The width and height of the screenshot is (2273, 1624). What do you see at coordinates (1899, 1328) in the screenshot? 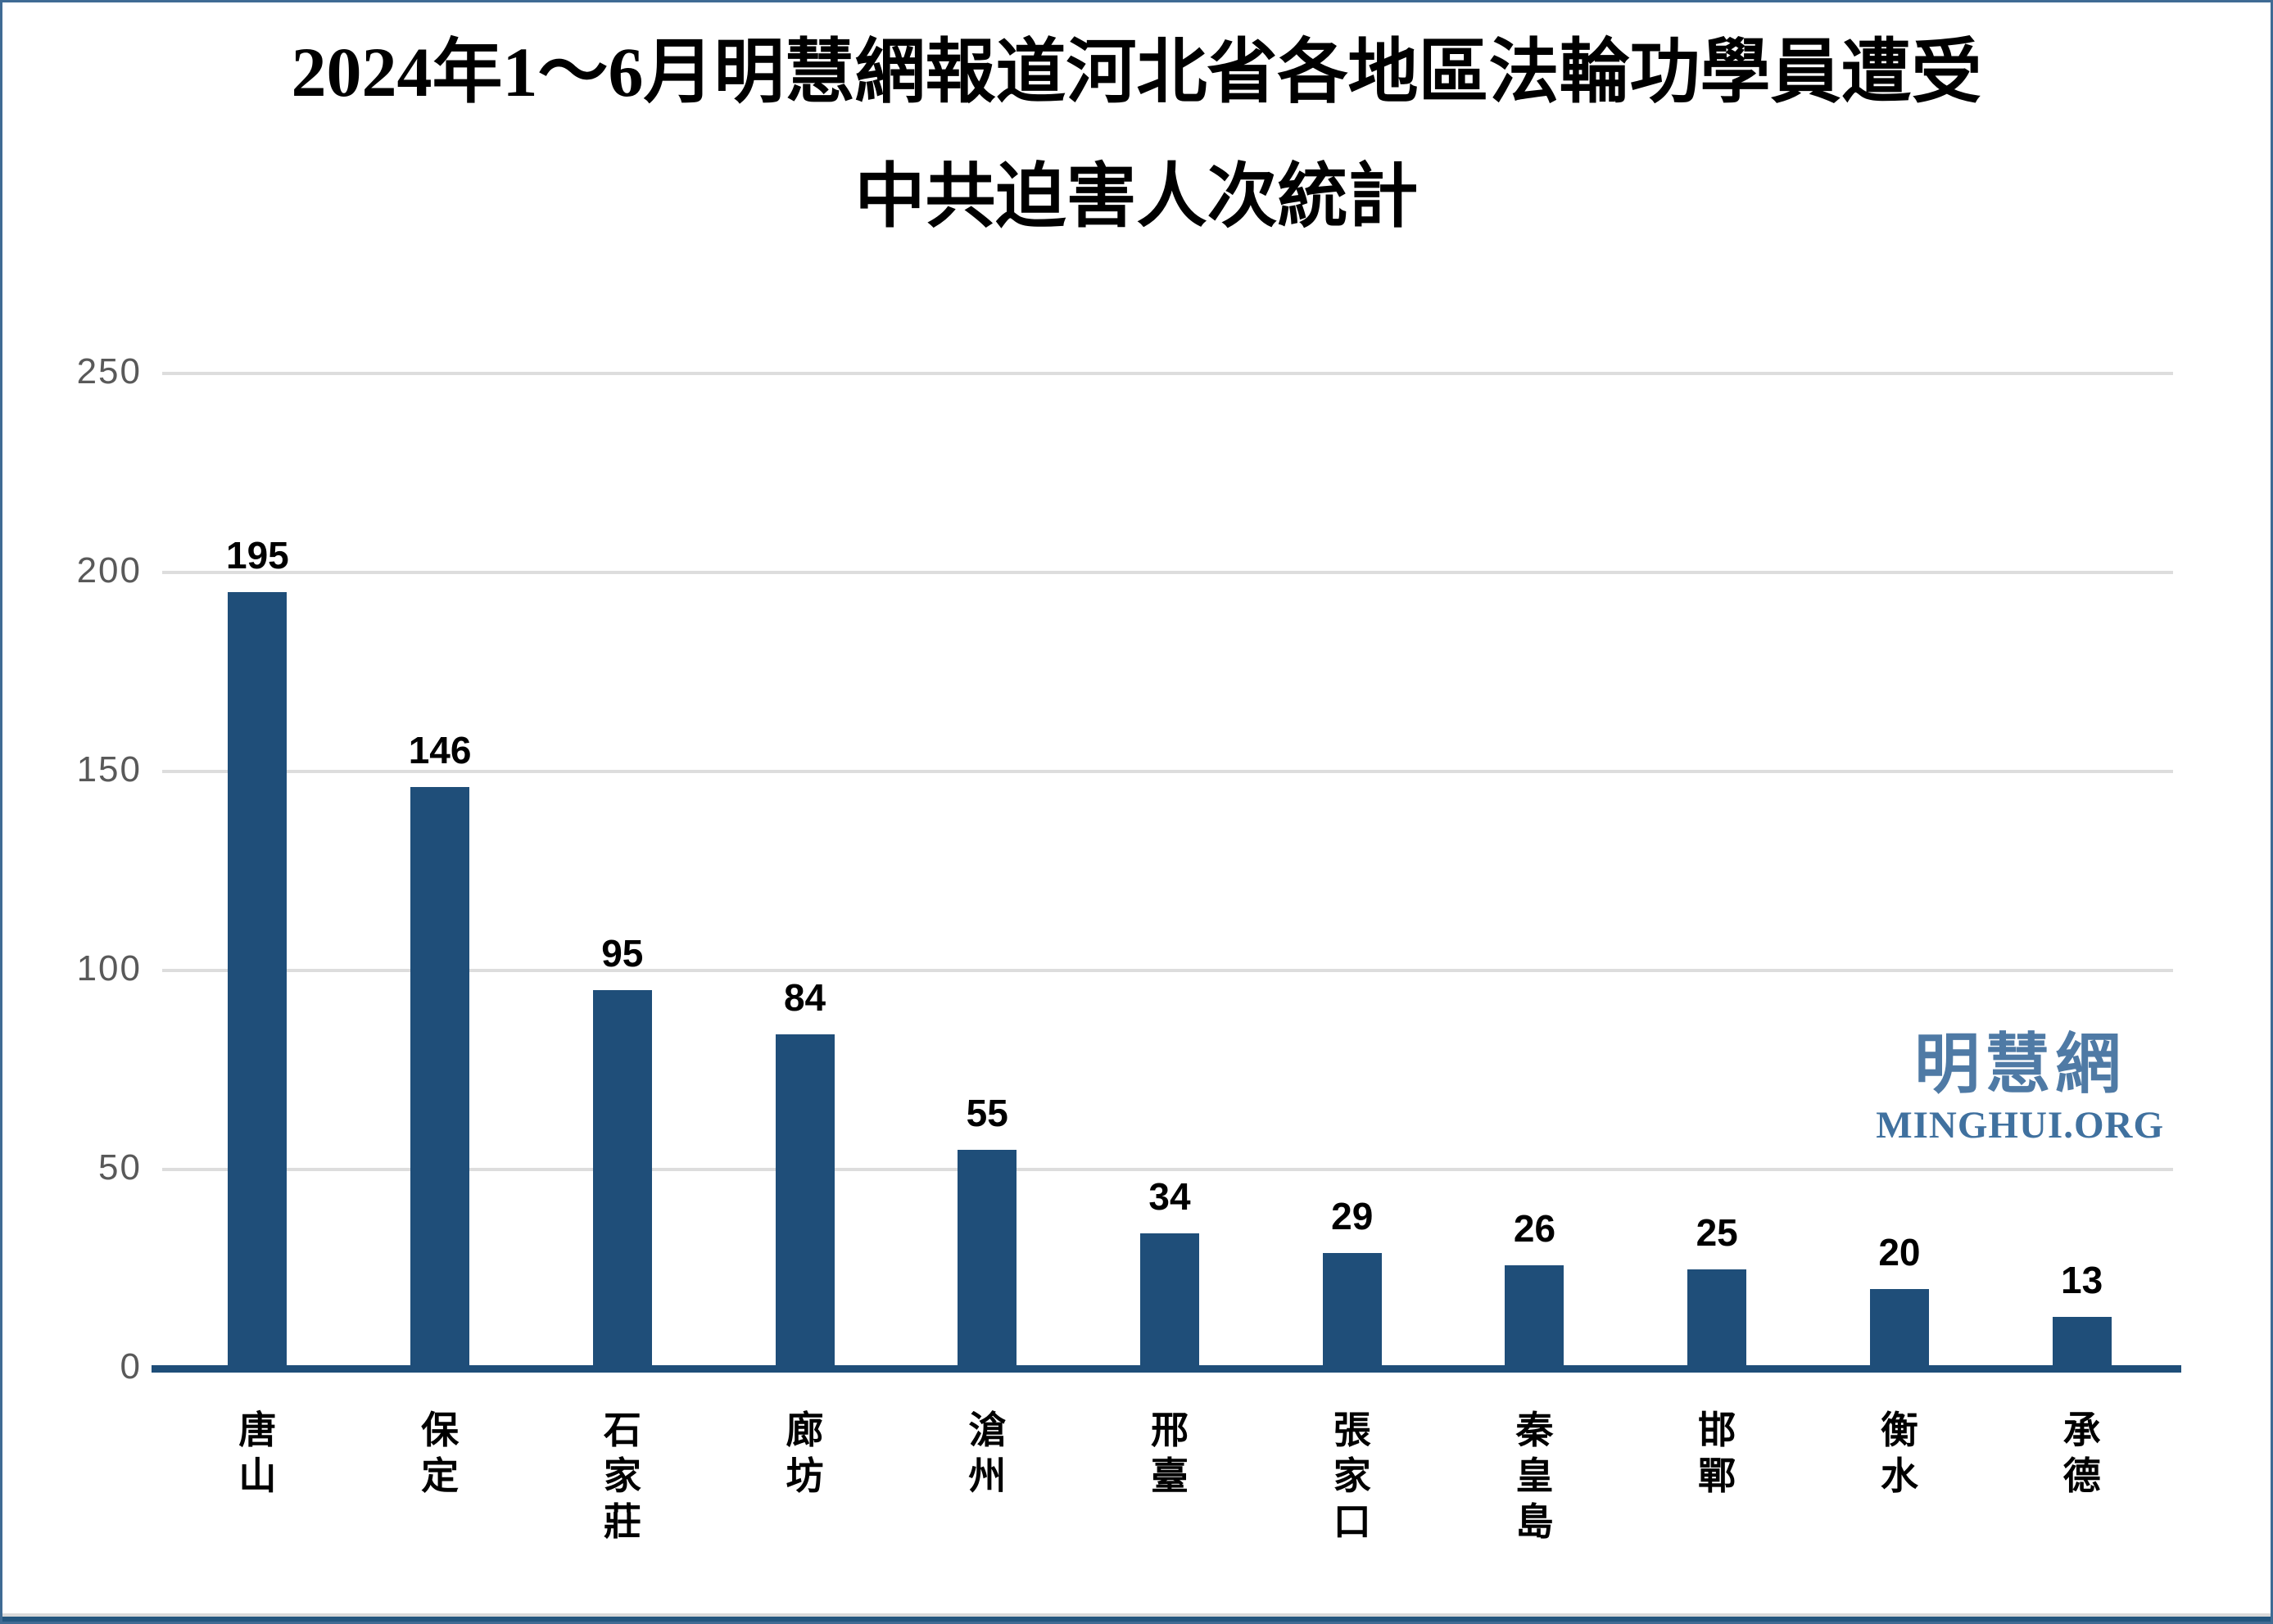
I see `bar-衡水` at bounding box center [1899, 1328].